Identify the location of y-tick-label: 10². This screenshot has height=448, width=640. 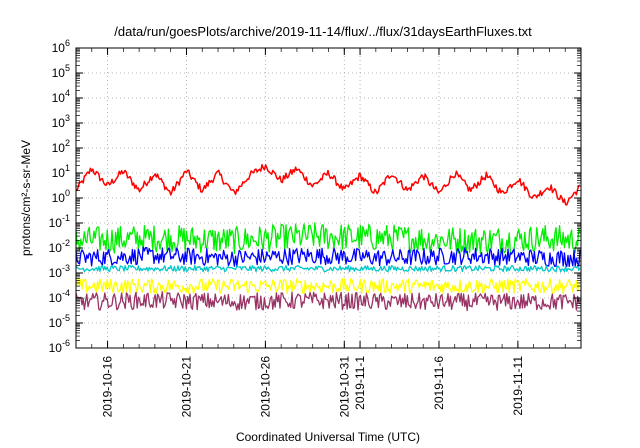
(61, 146).